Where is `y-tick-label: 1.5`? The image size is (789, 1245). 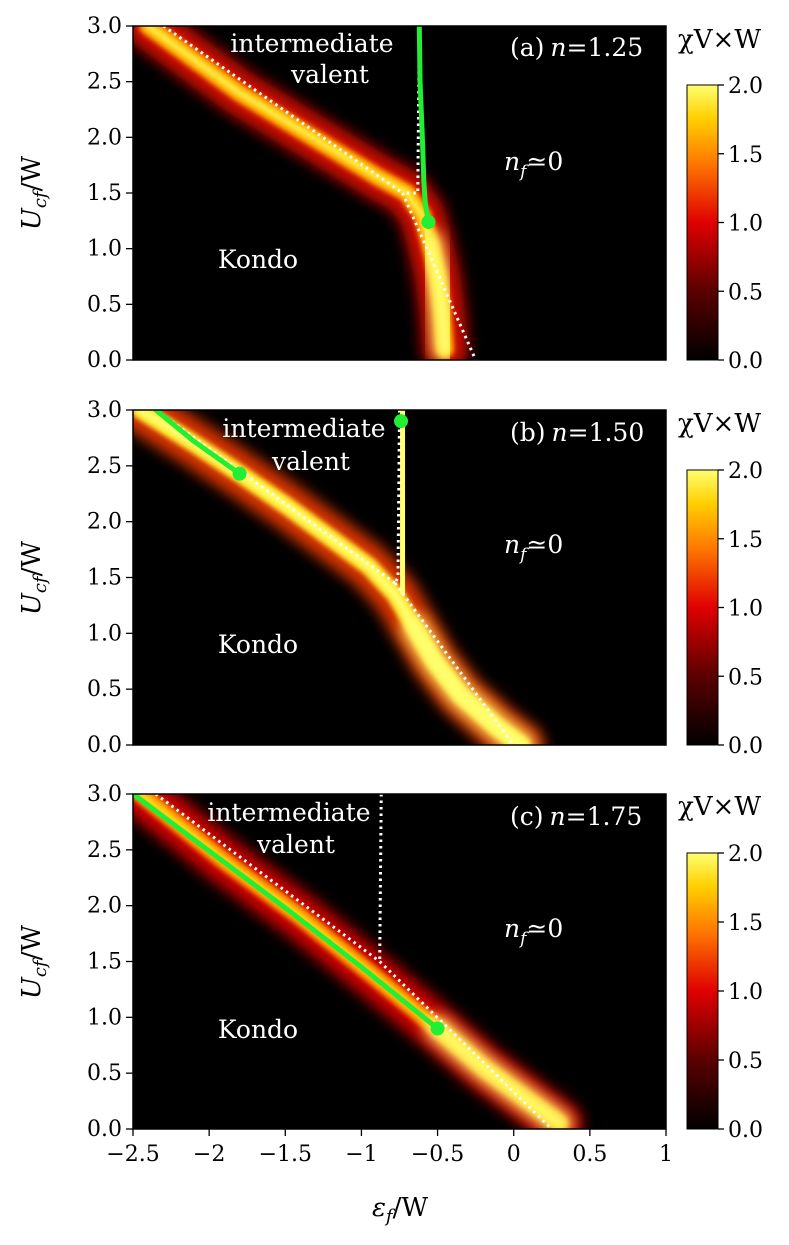 y-tick-label: 1.5 is located at coordinates (104, 578).